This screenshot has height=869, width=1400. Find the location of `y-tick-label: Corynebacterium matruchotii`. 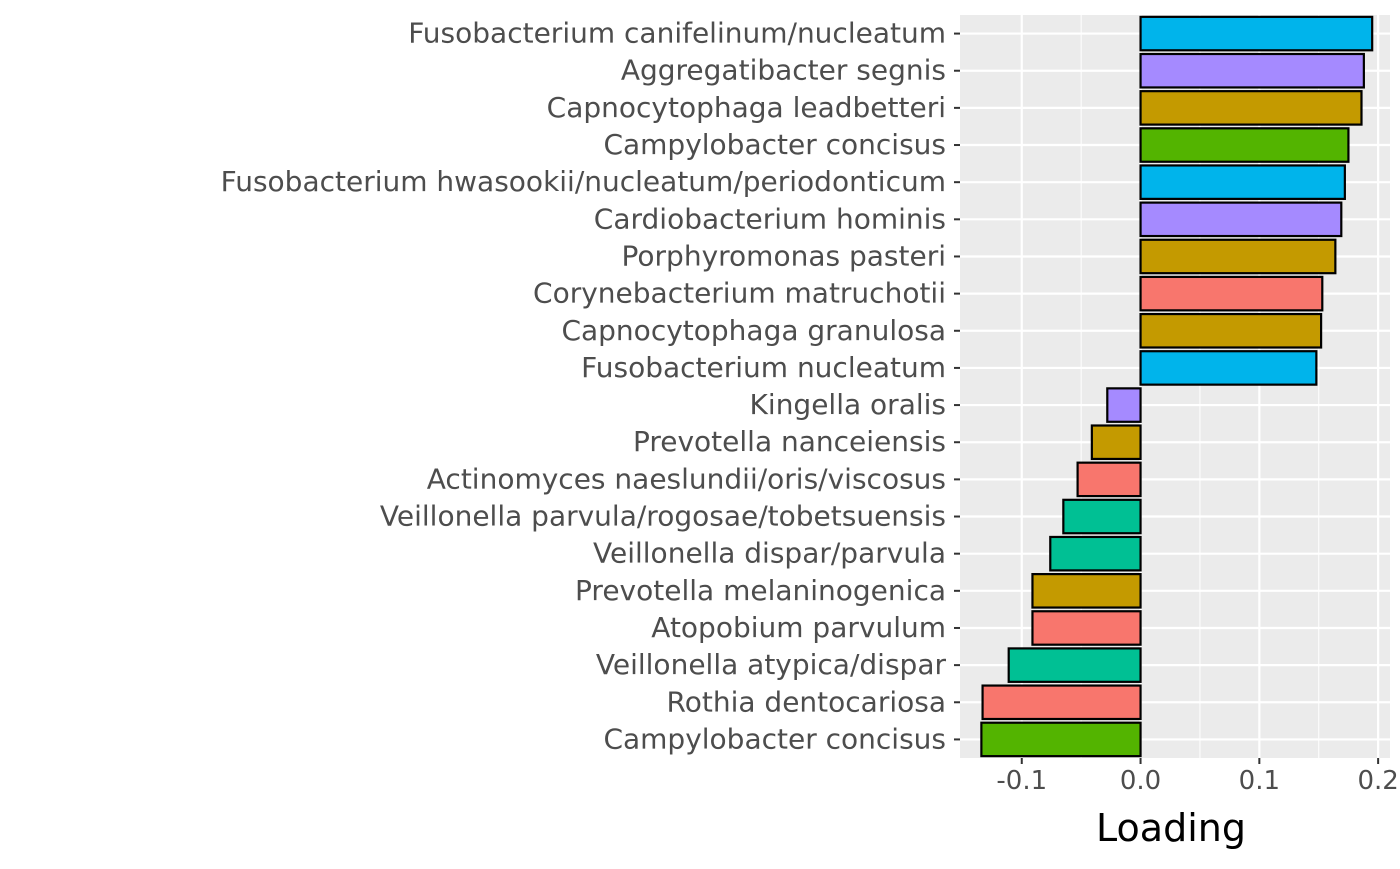

y-tick-label: Corynebacterium matruchotii is located at coordinates (739, 293).